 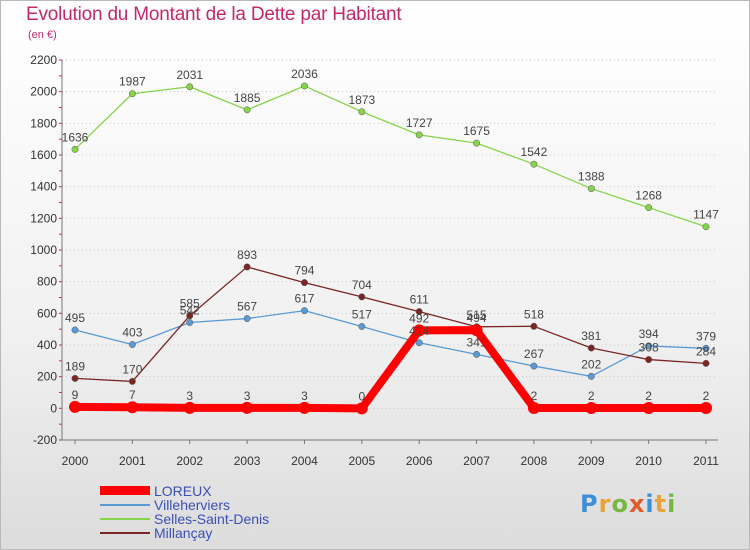 What do you see at coordinates (419, 300) in the screenshot?
I see `data-label: 611` at bounding box center [419, 300].